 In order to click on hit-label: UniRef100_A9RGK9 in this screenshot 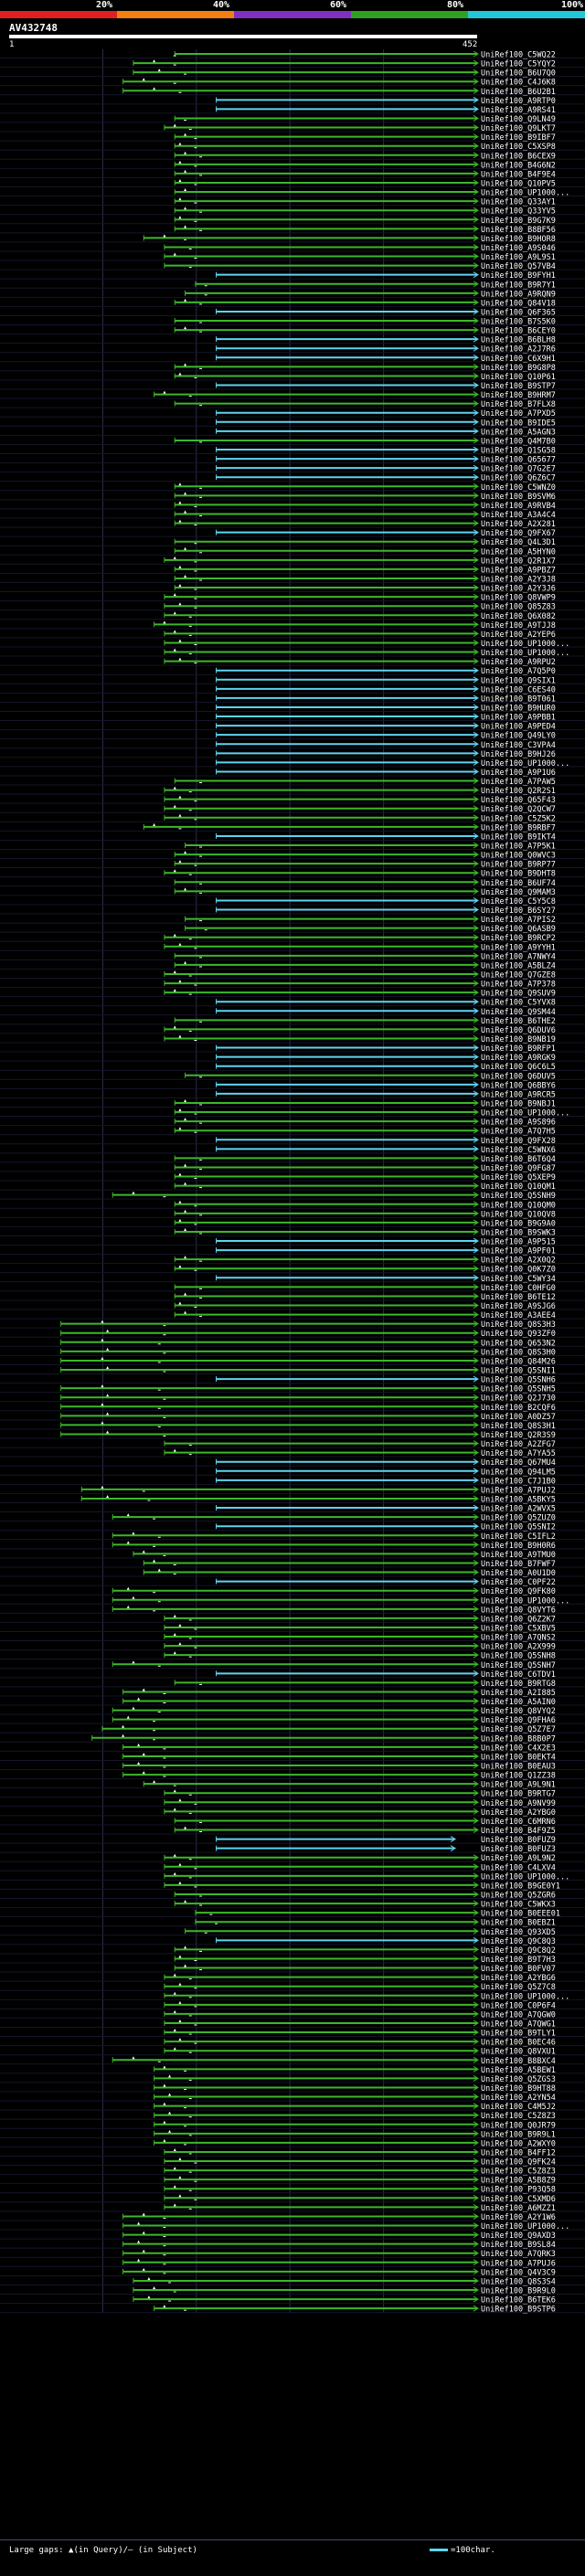, I will do `click(518, 1058)`.